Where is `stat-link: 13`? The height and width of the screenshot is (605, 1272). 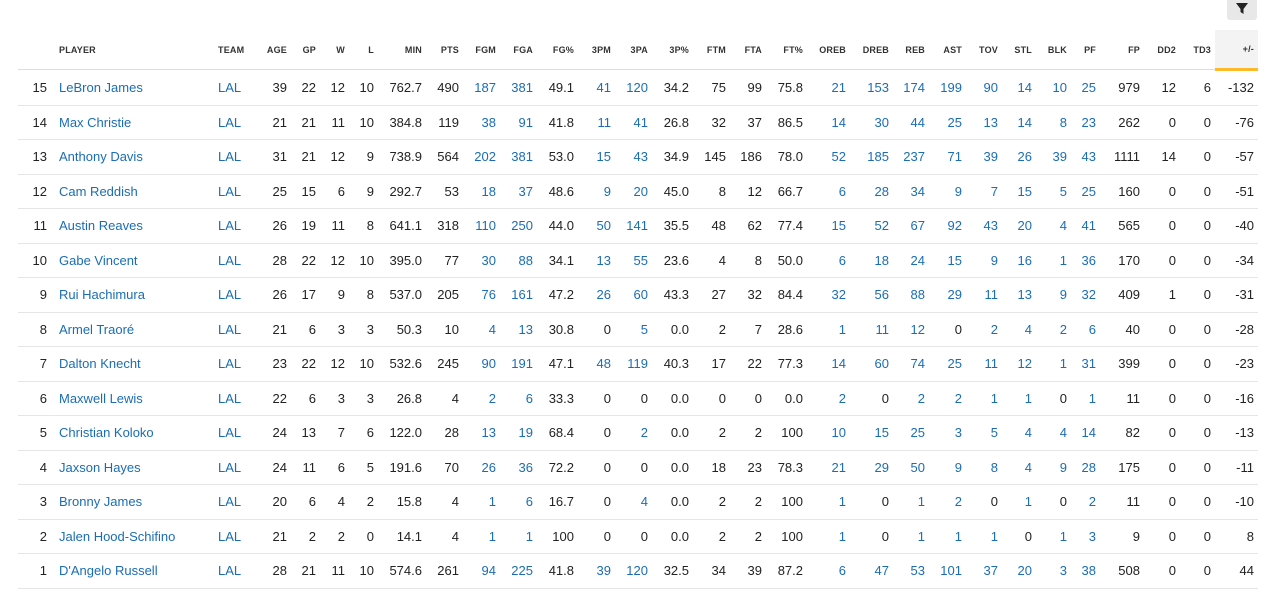
stat-link: 13 is located at coordinates (481, 433).